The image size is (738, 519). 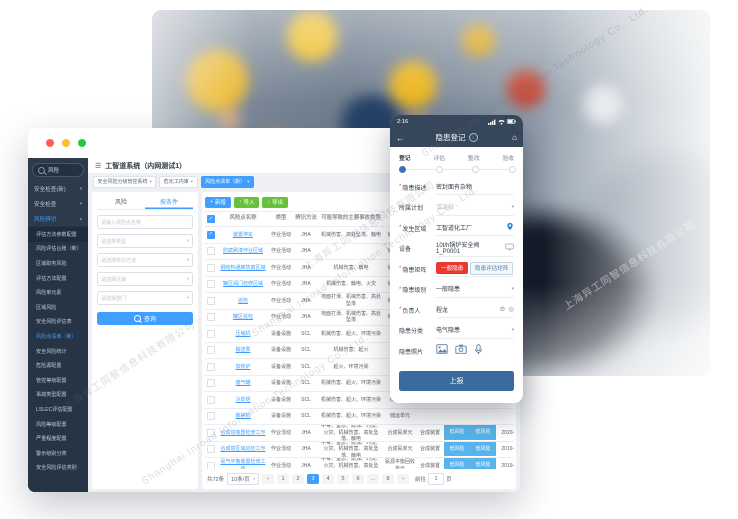 What do you see at coordinates (169, 202) in the screenshot?
I see `filter-tab: 按条件` at bounding box center [169, 202].